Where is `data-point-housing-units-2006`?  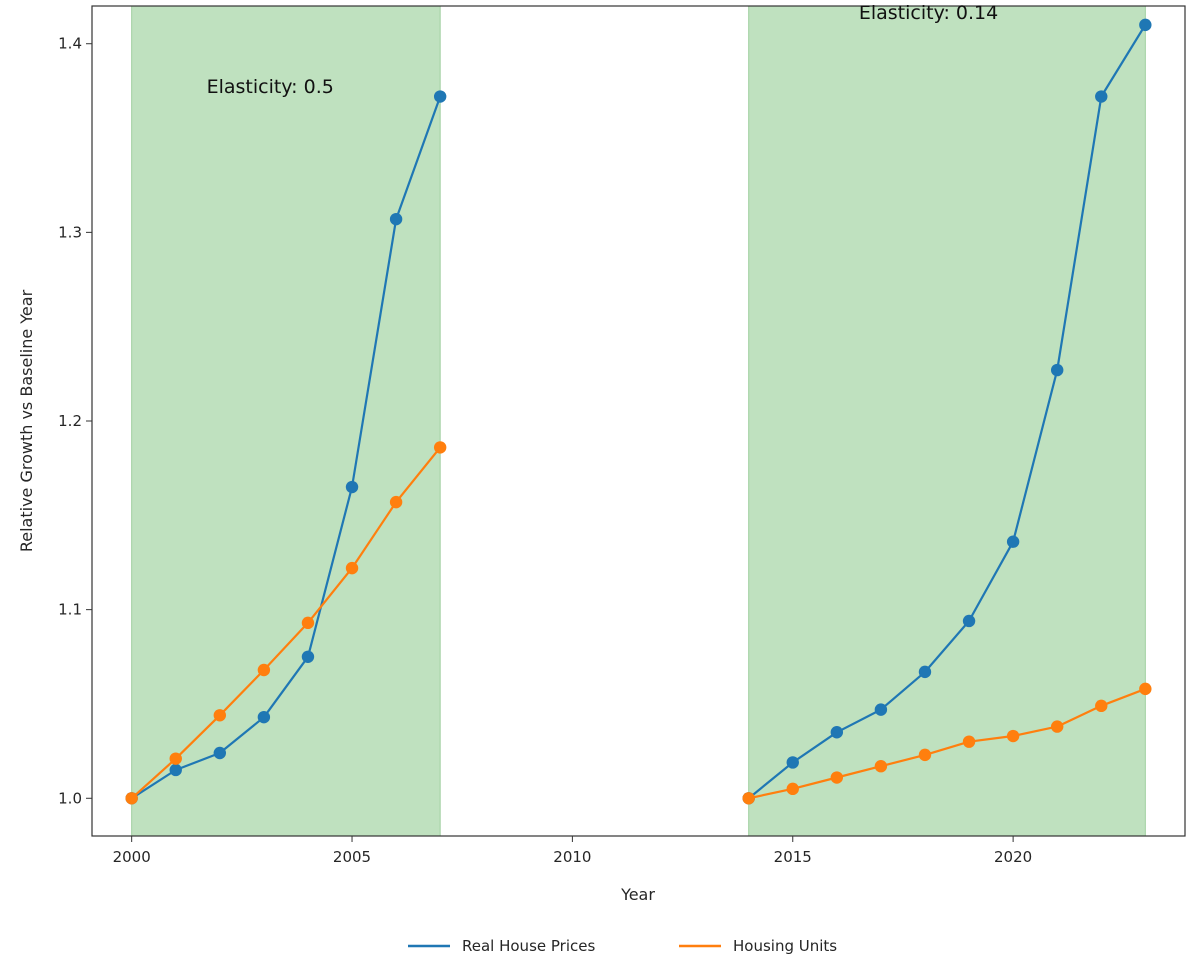
data-point-housing-units-2006 is located at coordinates (396, 502).